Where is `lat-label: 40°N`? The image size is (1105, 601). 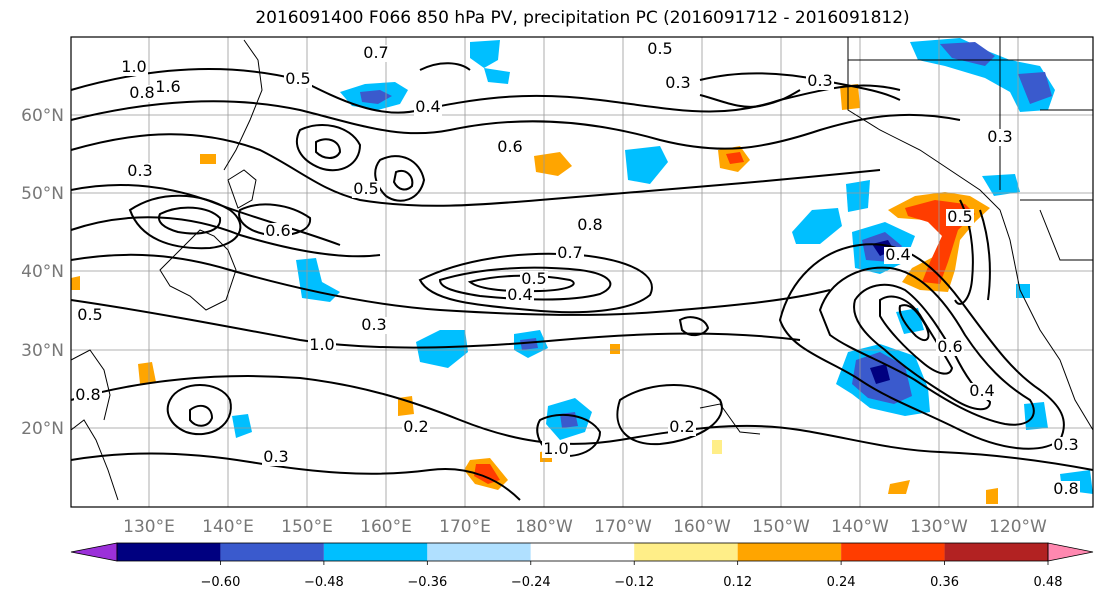
lat-label: 40°N is located at coordinates (42, 272).